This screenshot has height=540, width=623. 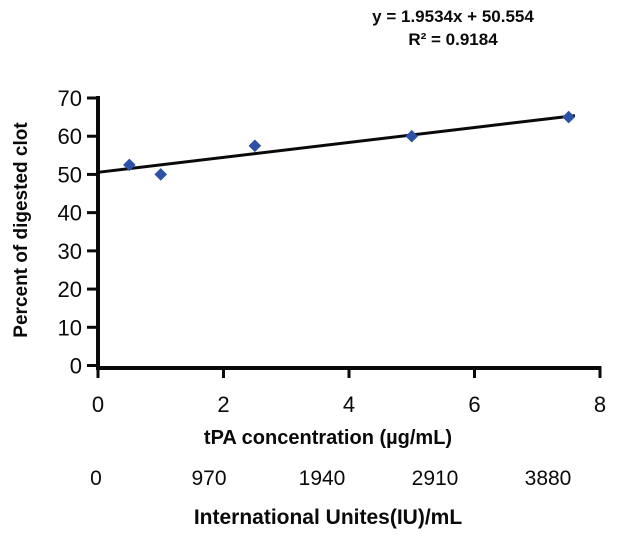 I want to click on x-axis-tick-label: 2, so click(x=223, y=404).